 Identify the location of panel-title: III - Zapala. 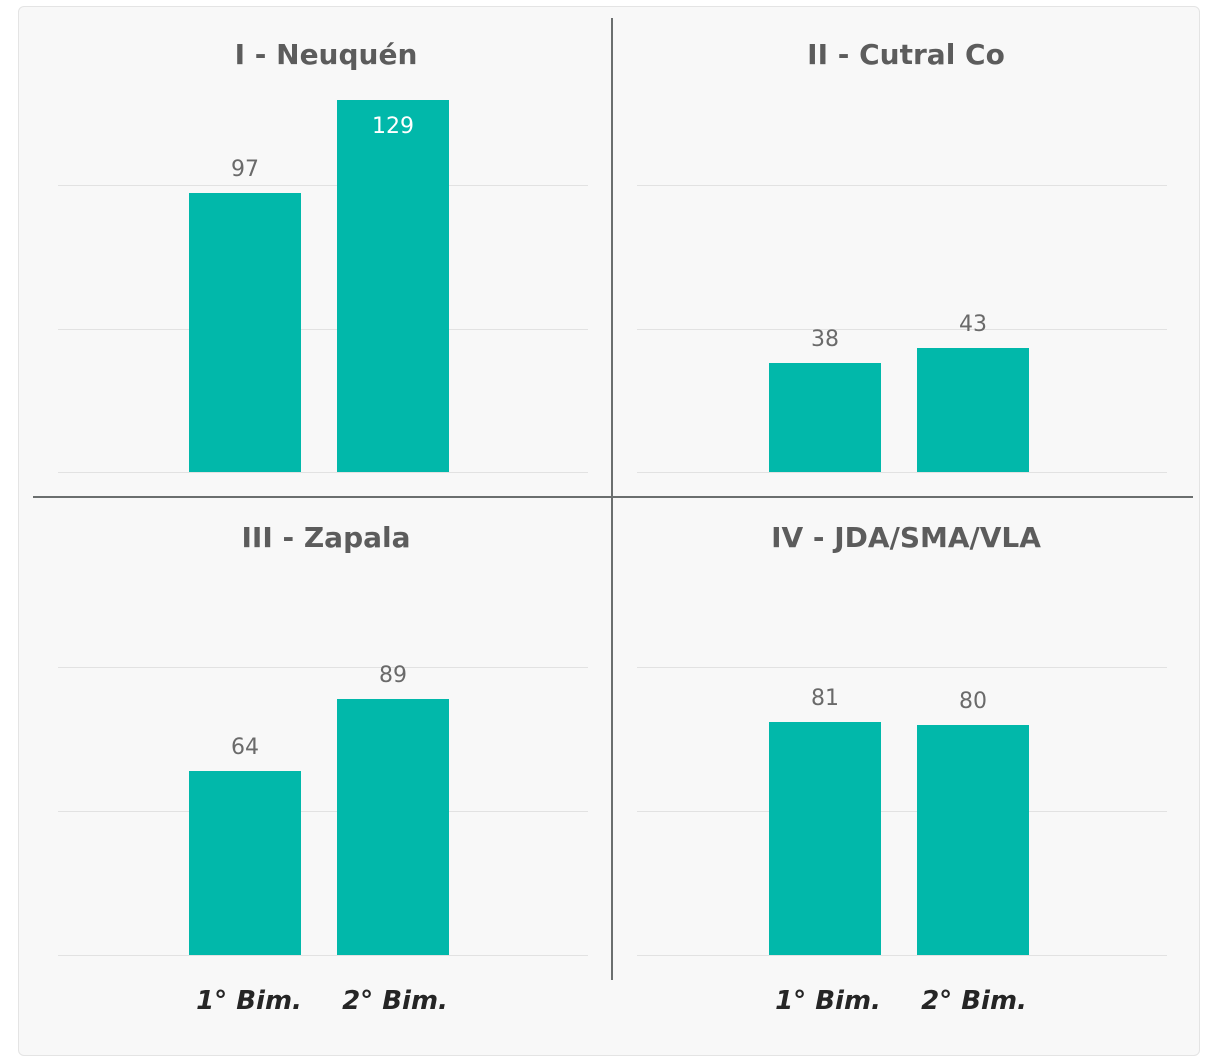
(326, 537).